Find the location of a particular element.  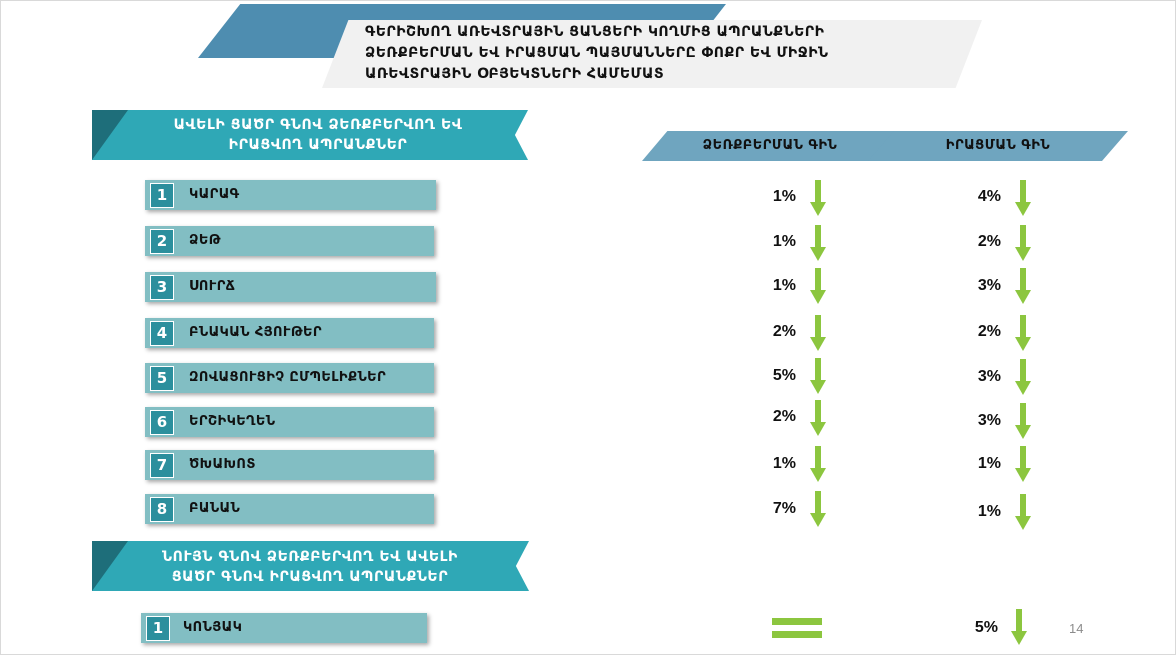

column-header-purchase is located at coordinates (769, 146).